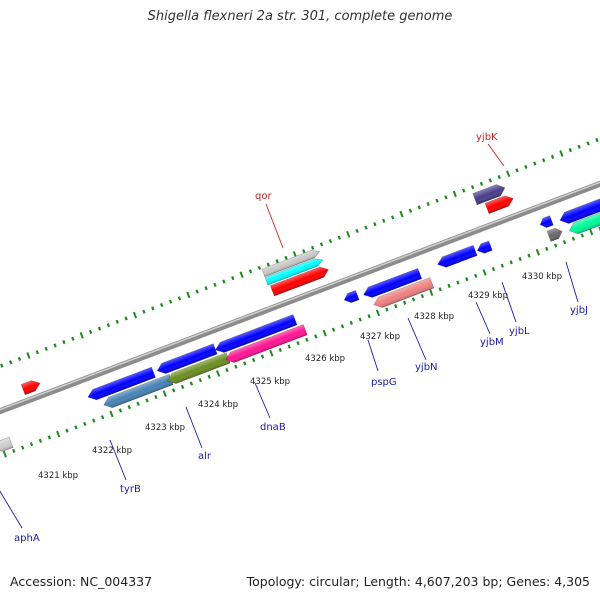  What do you see at coordinates (325, 359) in the screenshot?
I see `scale-label: 4326 kbp` at bounding box center [325, 359].